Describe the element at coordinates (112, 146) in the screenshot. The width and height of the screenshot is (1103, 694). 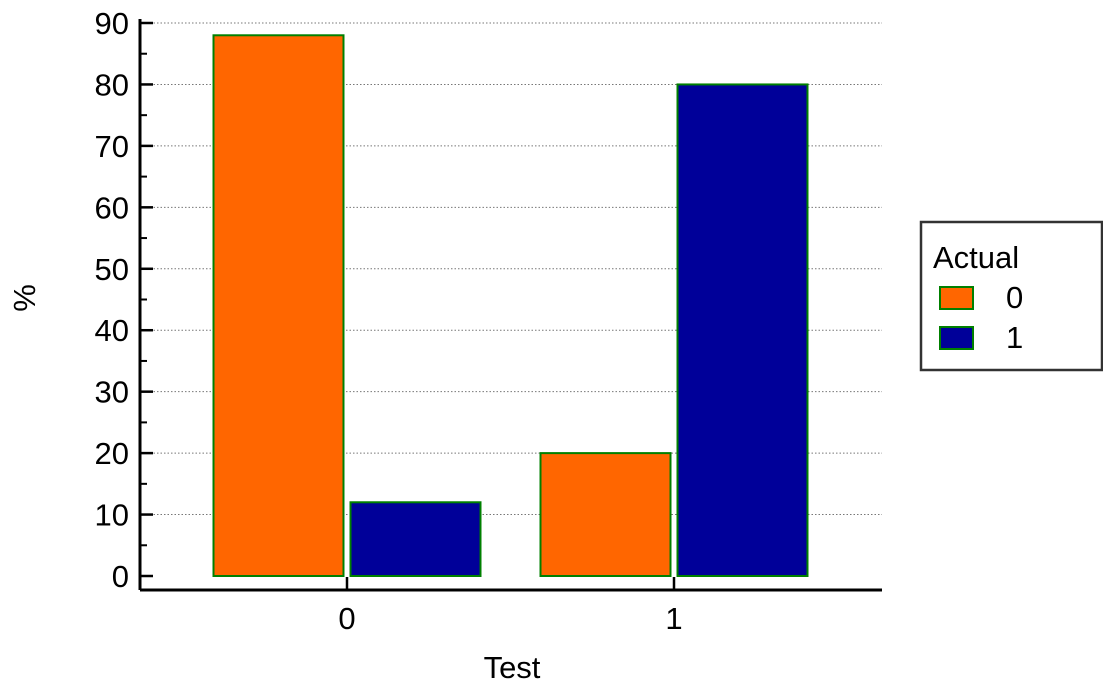
I see `y-tick-label: 70` at that location.